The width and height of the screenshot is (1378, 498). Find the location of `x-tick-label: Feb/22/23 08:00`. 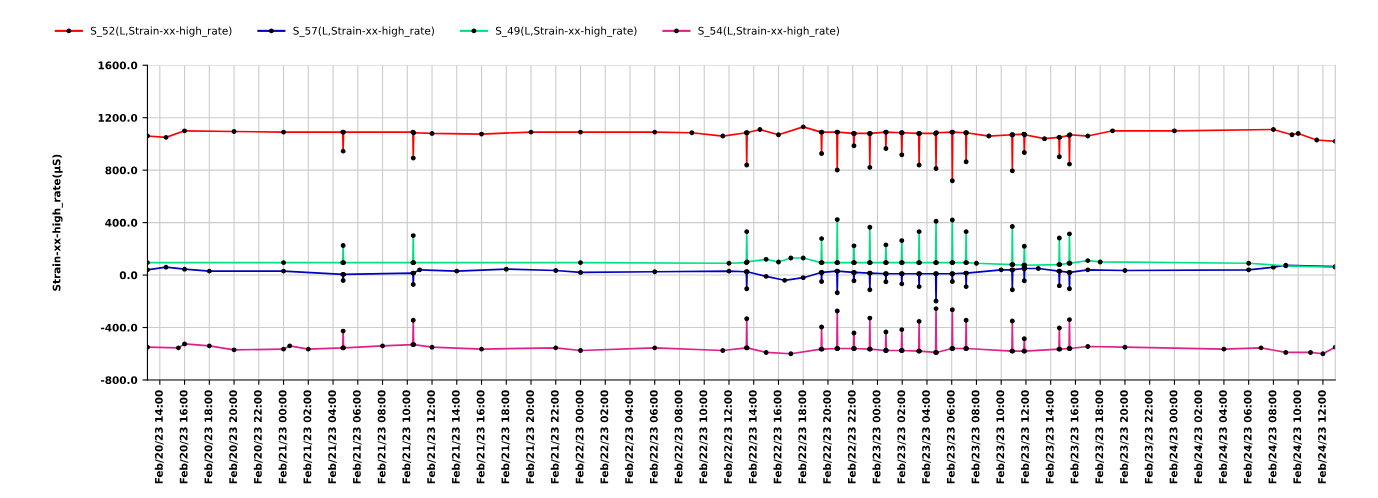

x-tick-label: Feb/22/23 08:00 is located at coordinates (679, 437).